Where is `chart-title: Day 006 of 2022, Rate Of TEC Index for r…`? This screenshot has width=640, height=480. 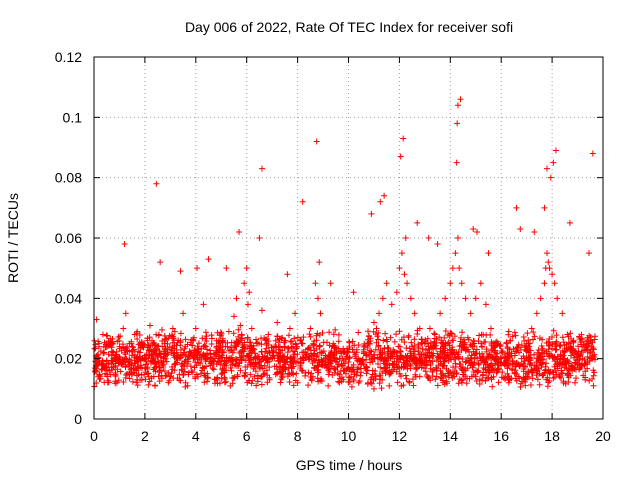 chart-title: Day 006 of 2022, Rate Of TEC Index for r… is located at coordinates (349, 27).